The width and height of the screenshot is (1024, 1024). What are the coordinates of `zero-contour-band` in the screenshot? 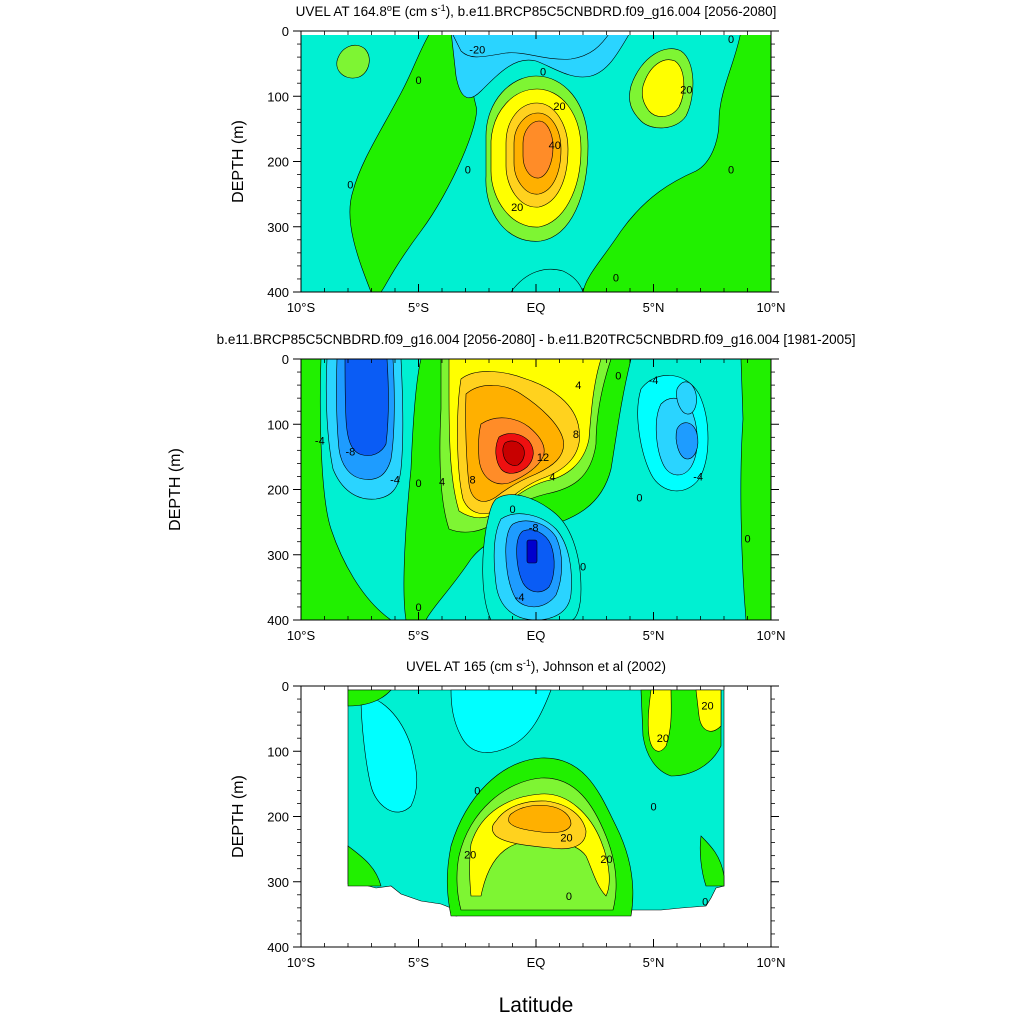 It's located at (536, 161).